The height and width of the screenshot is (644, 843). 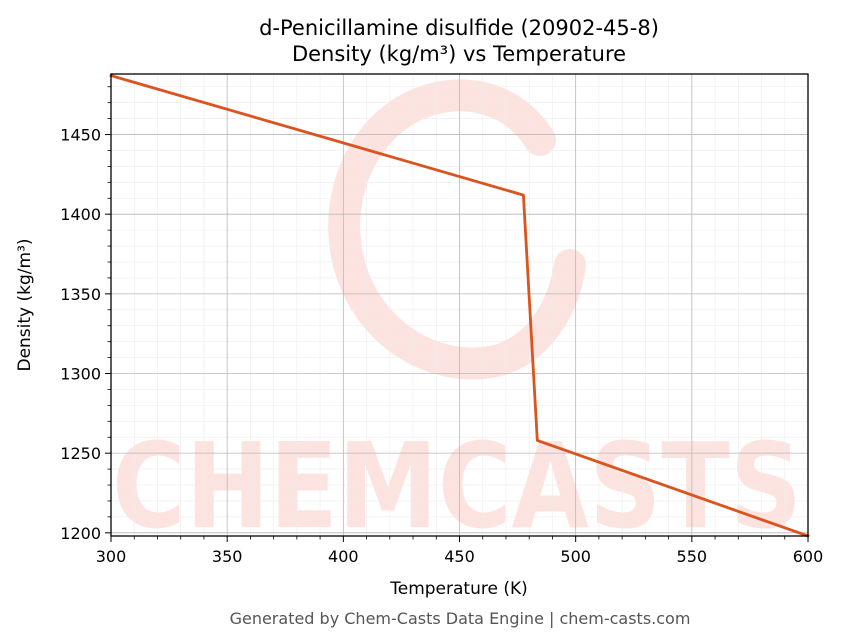 What do you see at coordinates (85, 314) in the screenshot?
I see `y-axis: 1200 1250 1300 1350 1400 1450` at bounding box center [85, 314].